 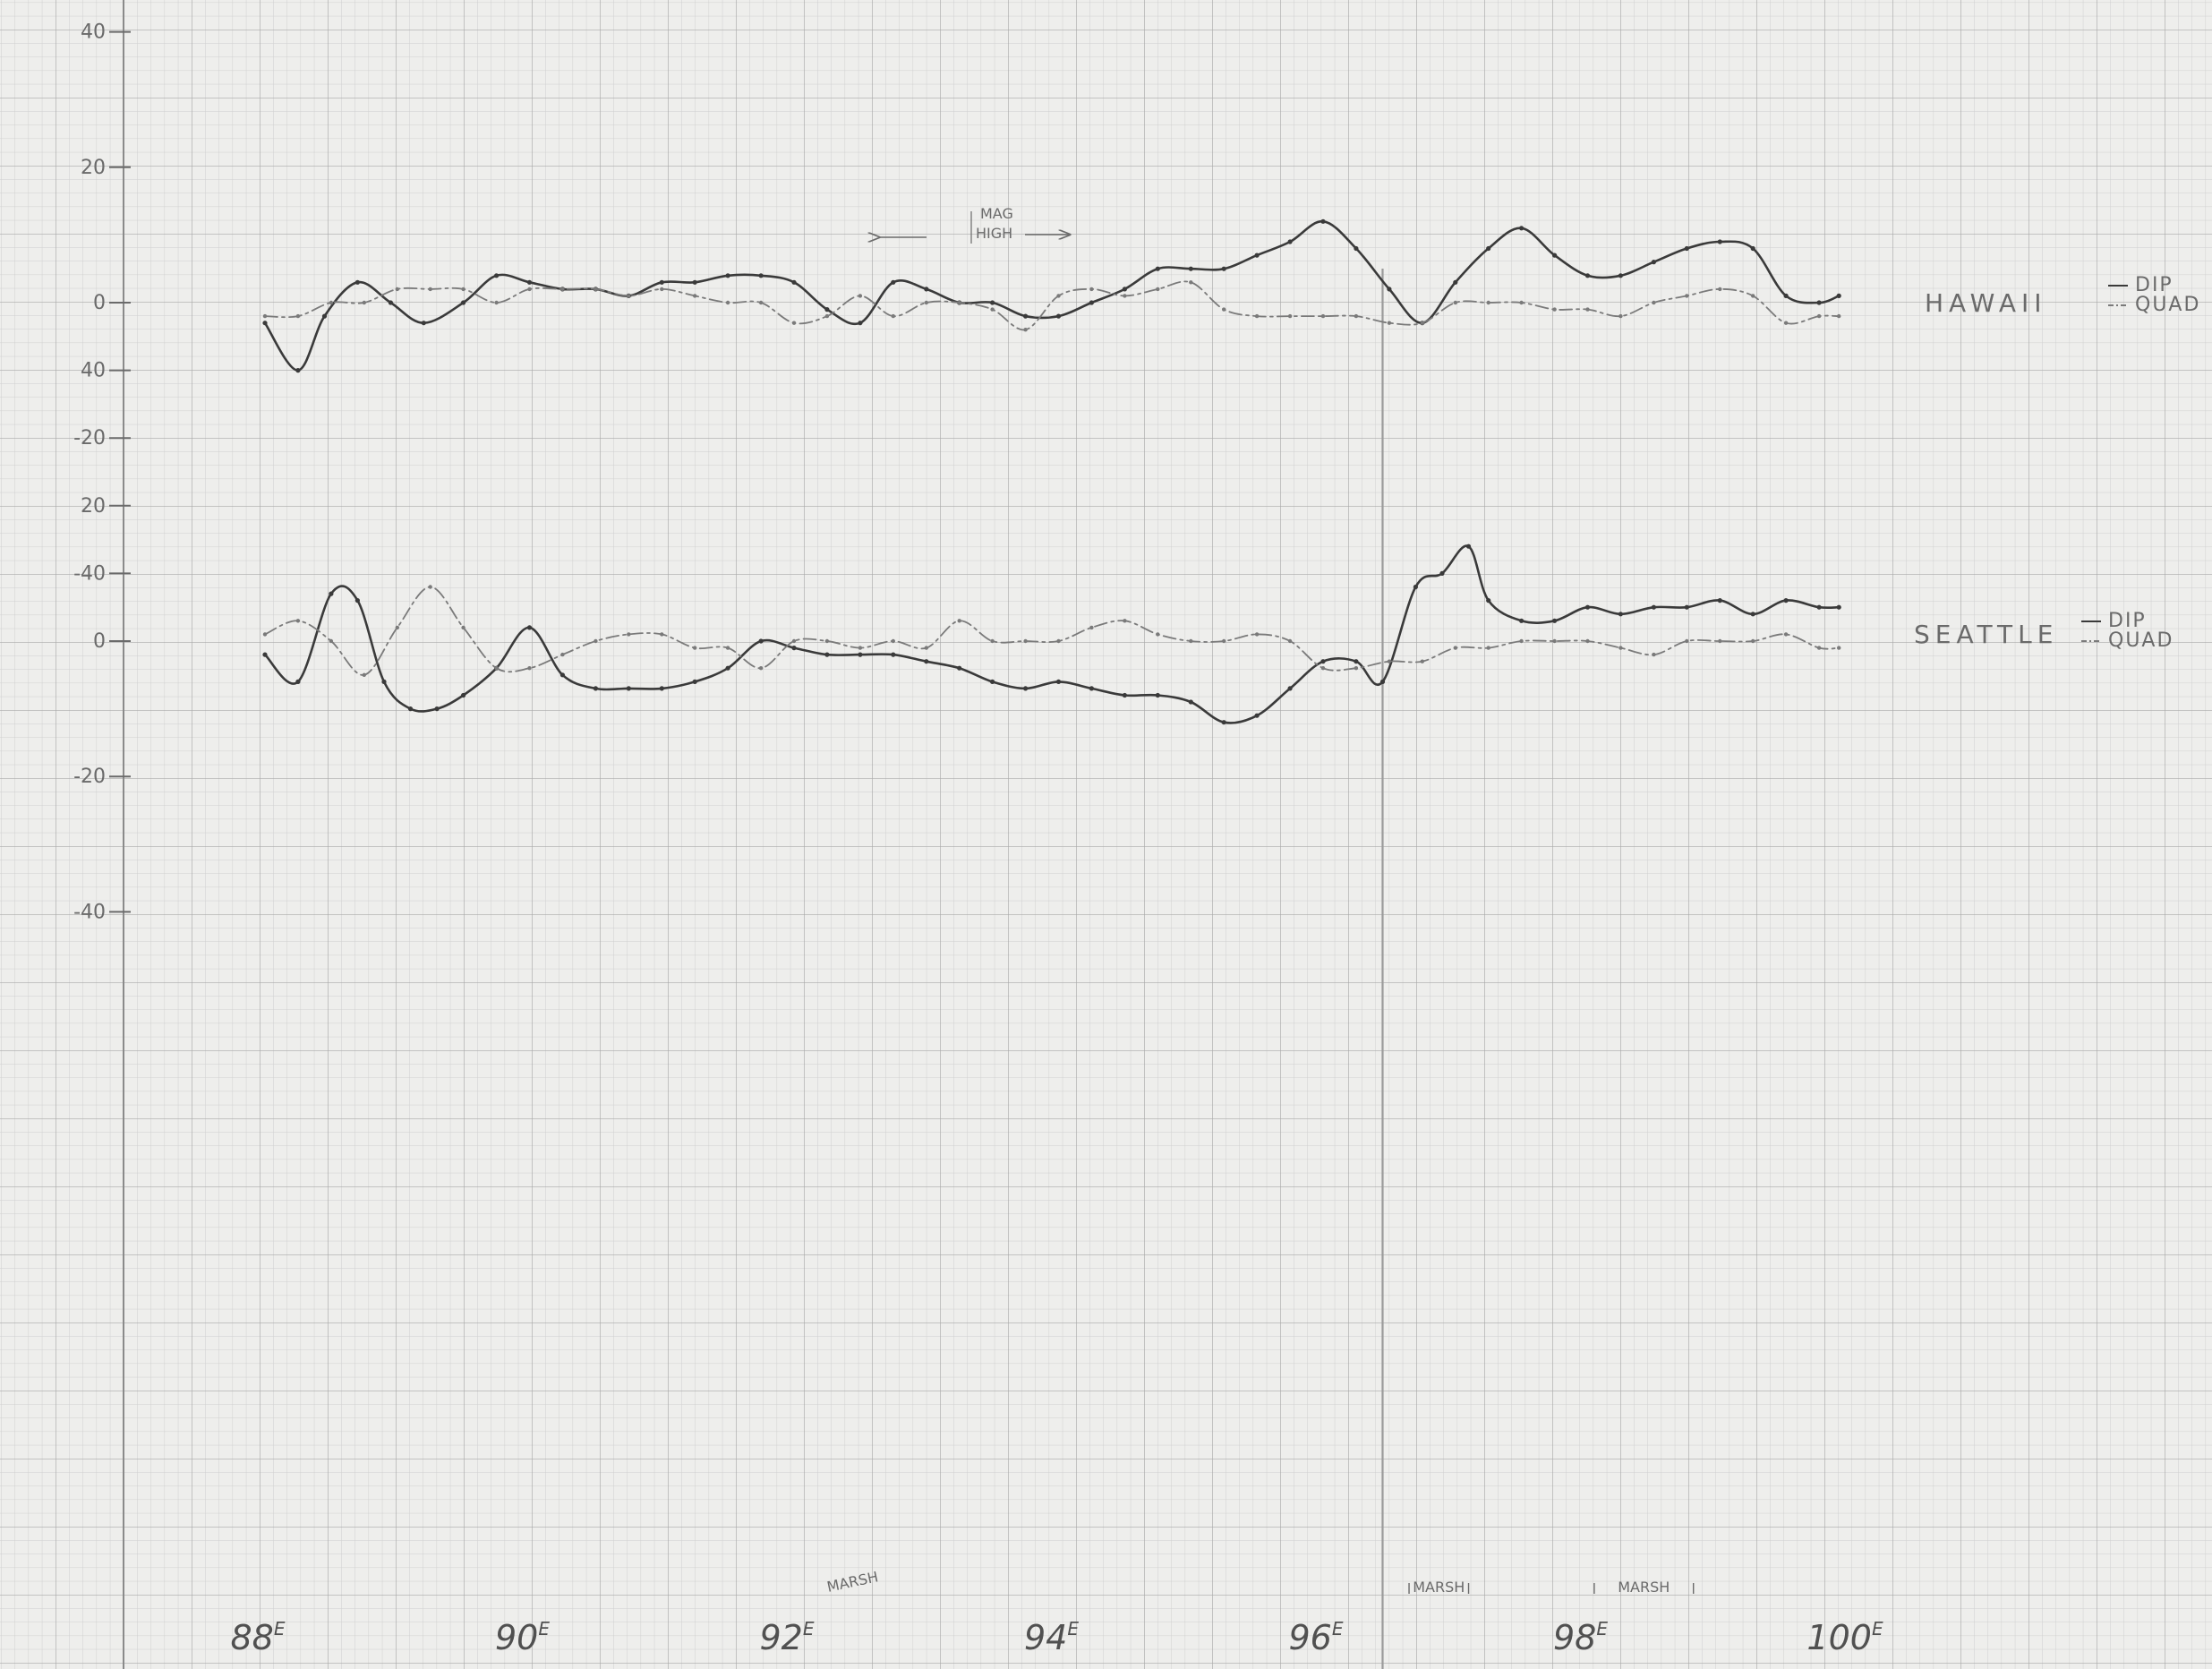 I want to click on hawaii-legend-quad-label: QUAD, so click(x=2167, y=305).